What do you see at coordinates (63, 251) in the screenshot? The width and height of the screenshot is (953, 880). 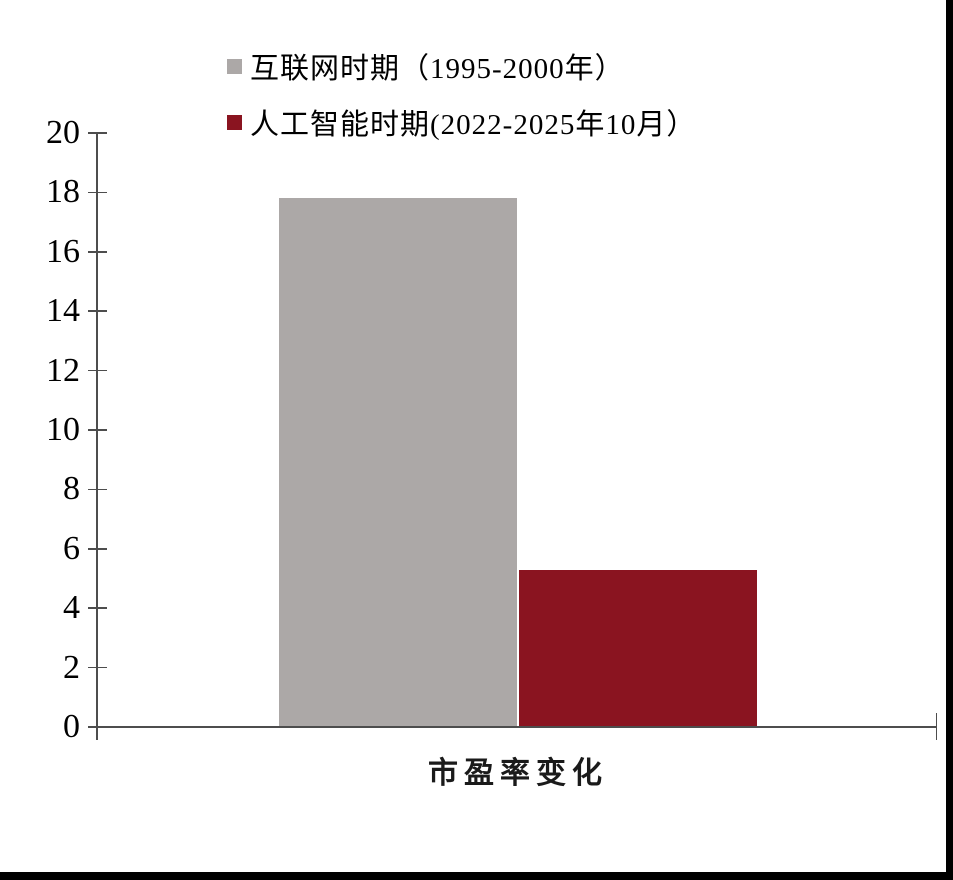 I see `y-axis-tick-label: 16` at bounding box center [63, 251].